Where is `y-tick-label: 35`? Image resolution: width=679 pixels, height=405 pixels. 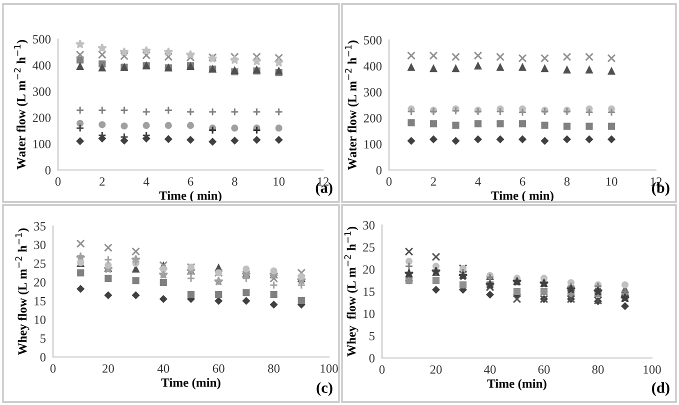 y-tick-label: 35 is located at coordinates (40, 226).